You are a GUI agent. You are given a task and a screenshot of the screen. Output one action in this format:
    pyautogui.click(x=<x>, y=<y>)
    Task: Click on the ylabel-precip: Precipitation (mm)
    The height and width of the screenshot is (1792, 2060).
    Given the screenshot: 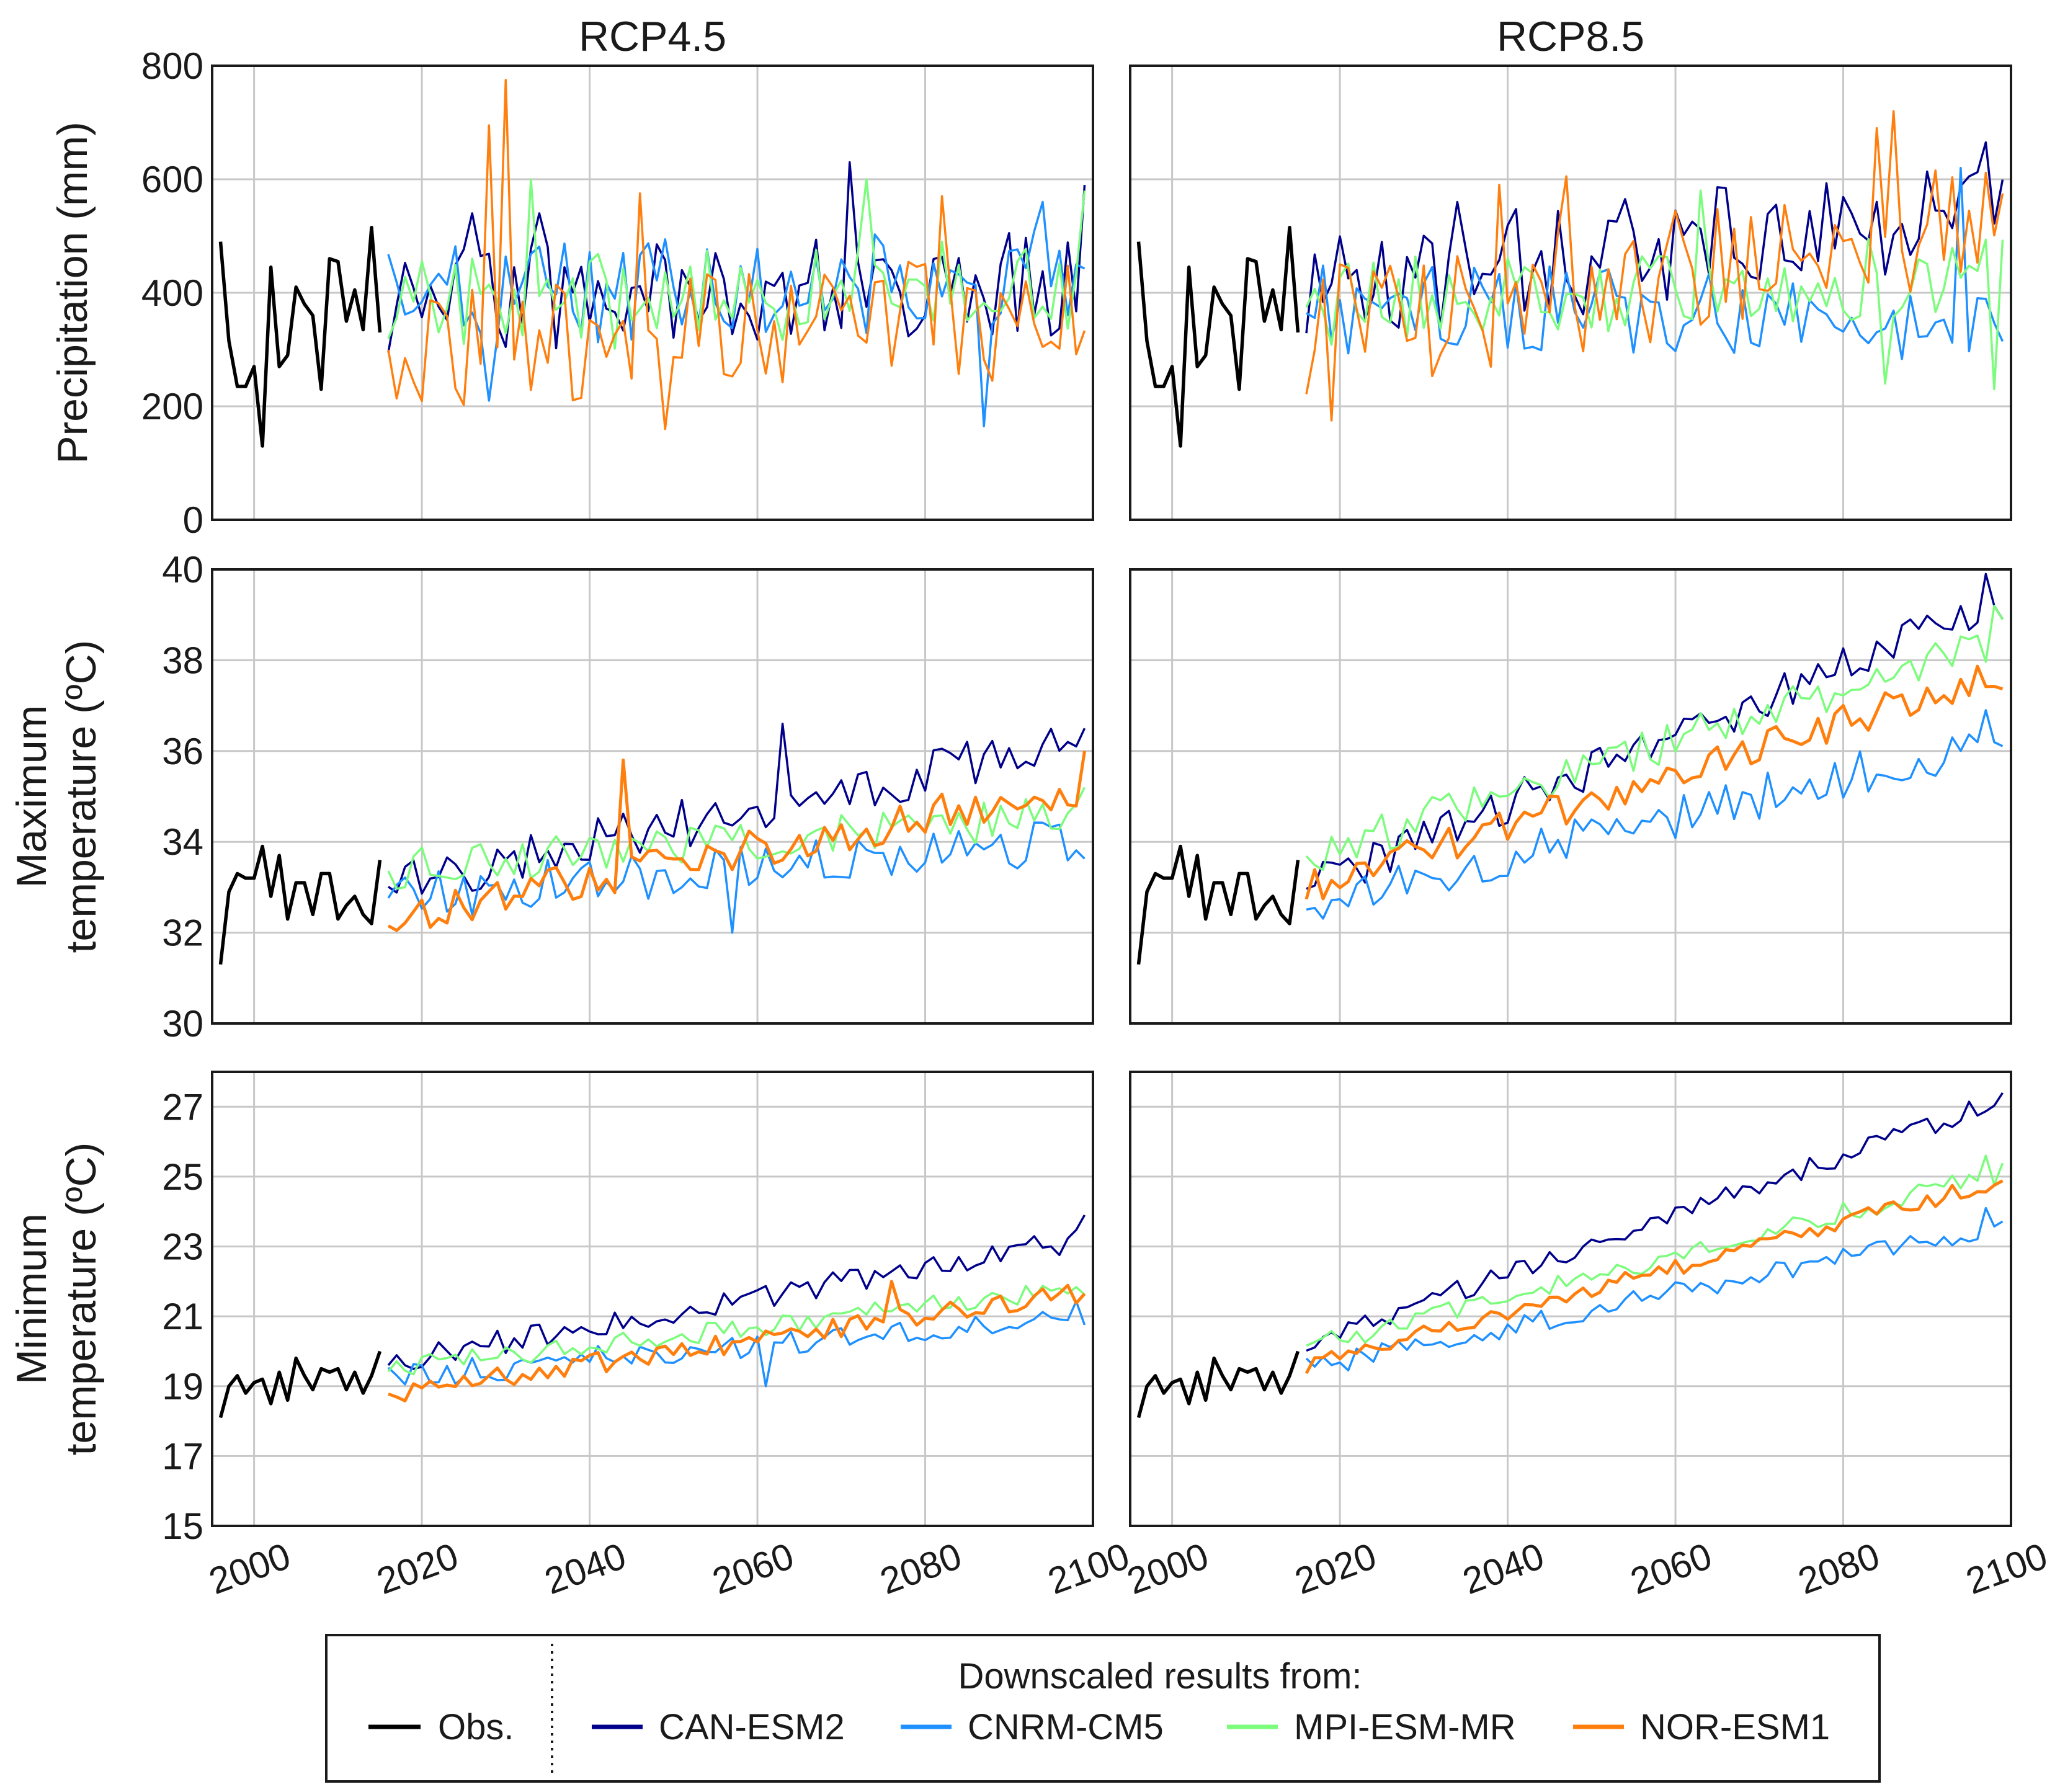 What is the action you would take?
    pyautogui.click(x=72, y=293)
    